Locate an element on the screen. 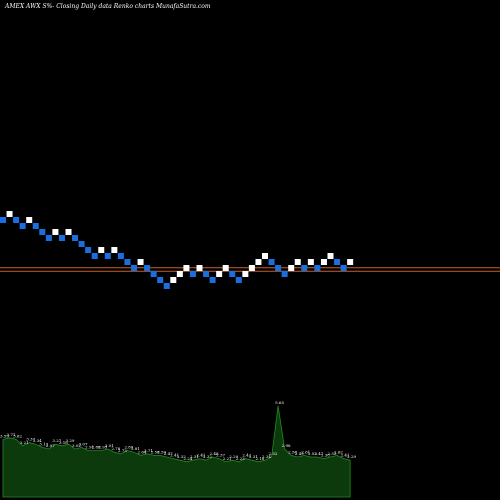 The height and width of the screenshot is (500, 500). volume-label: 3.27 is located at coordinates (56, 440).